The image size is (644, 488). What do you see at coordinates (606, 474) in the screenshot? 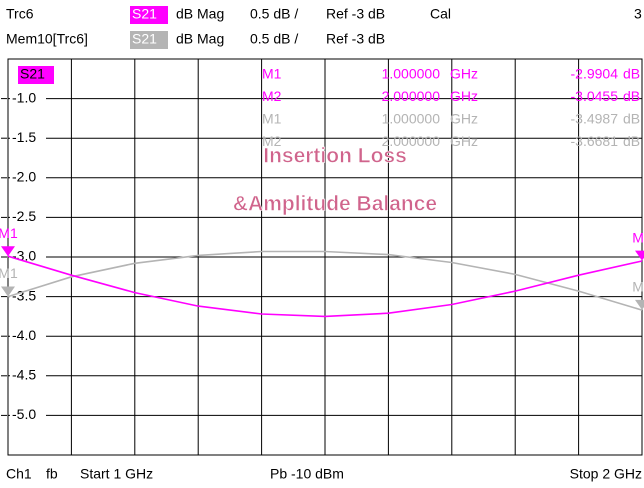
I see `stop: Stop 2 GHz` at bounding box center [606, 474].